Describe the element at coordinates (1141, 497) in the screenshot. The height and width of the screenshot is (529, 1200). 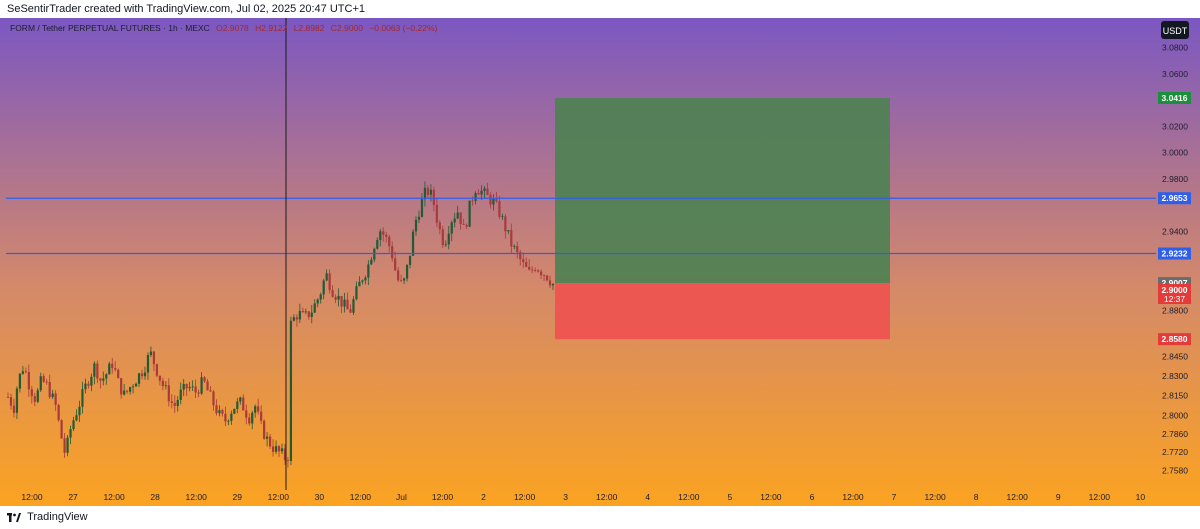
I see `time-tick-label: 10` at that location.